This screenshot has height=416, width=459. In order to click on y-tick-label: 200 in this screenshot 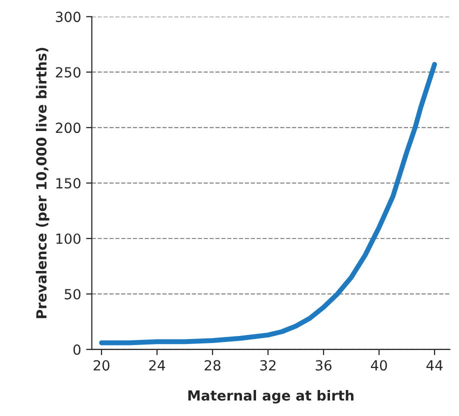, I will do `click(68, 128)`.